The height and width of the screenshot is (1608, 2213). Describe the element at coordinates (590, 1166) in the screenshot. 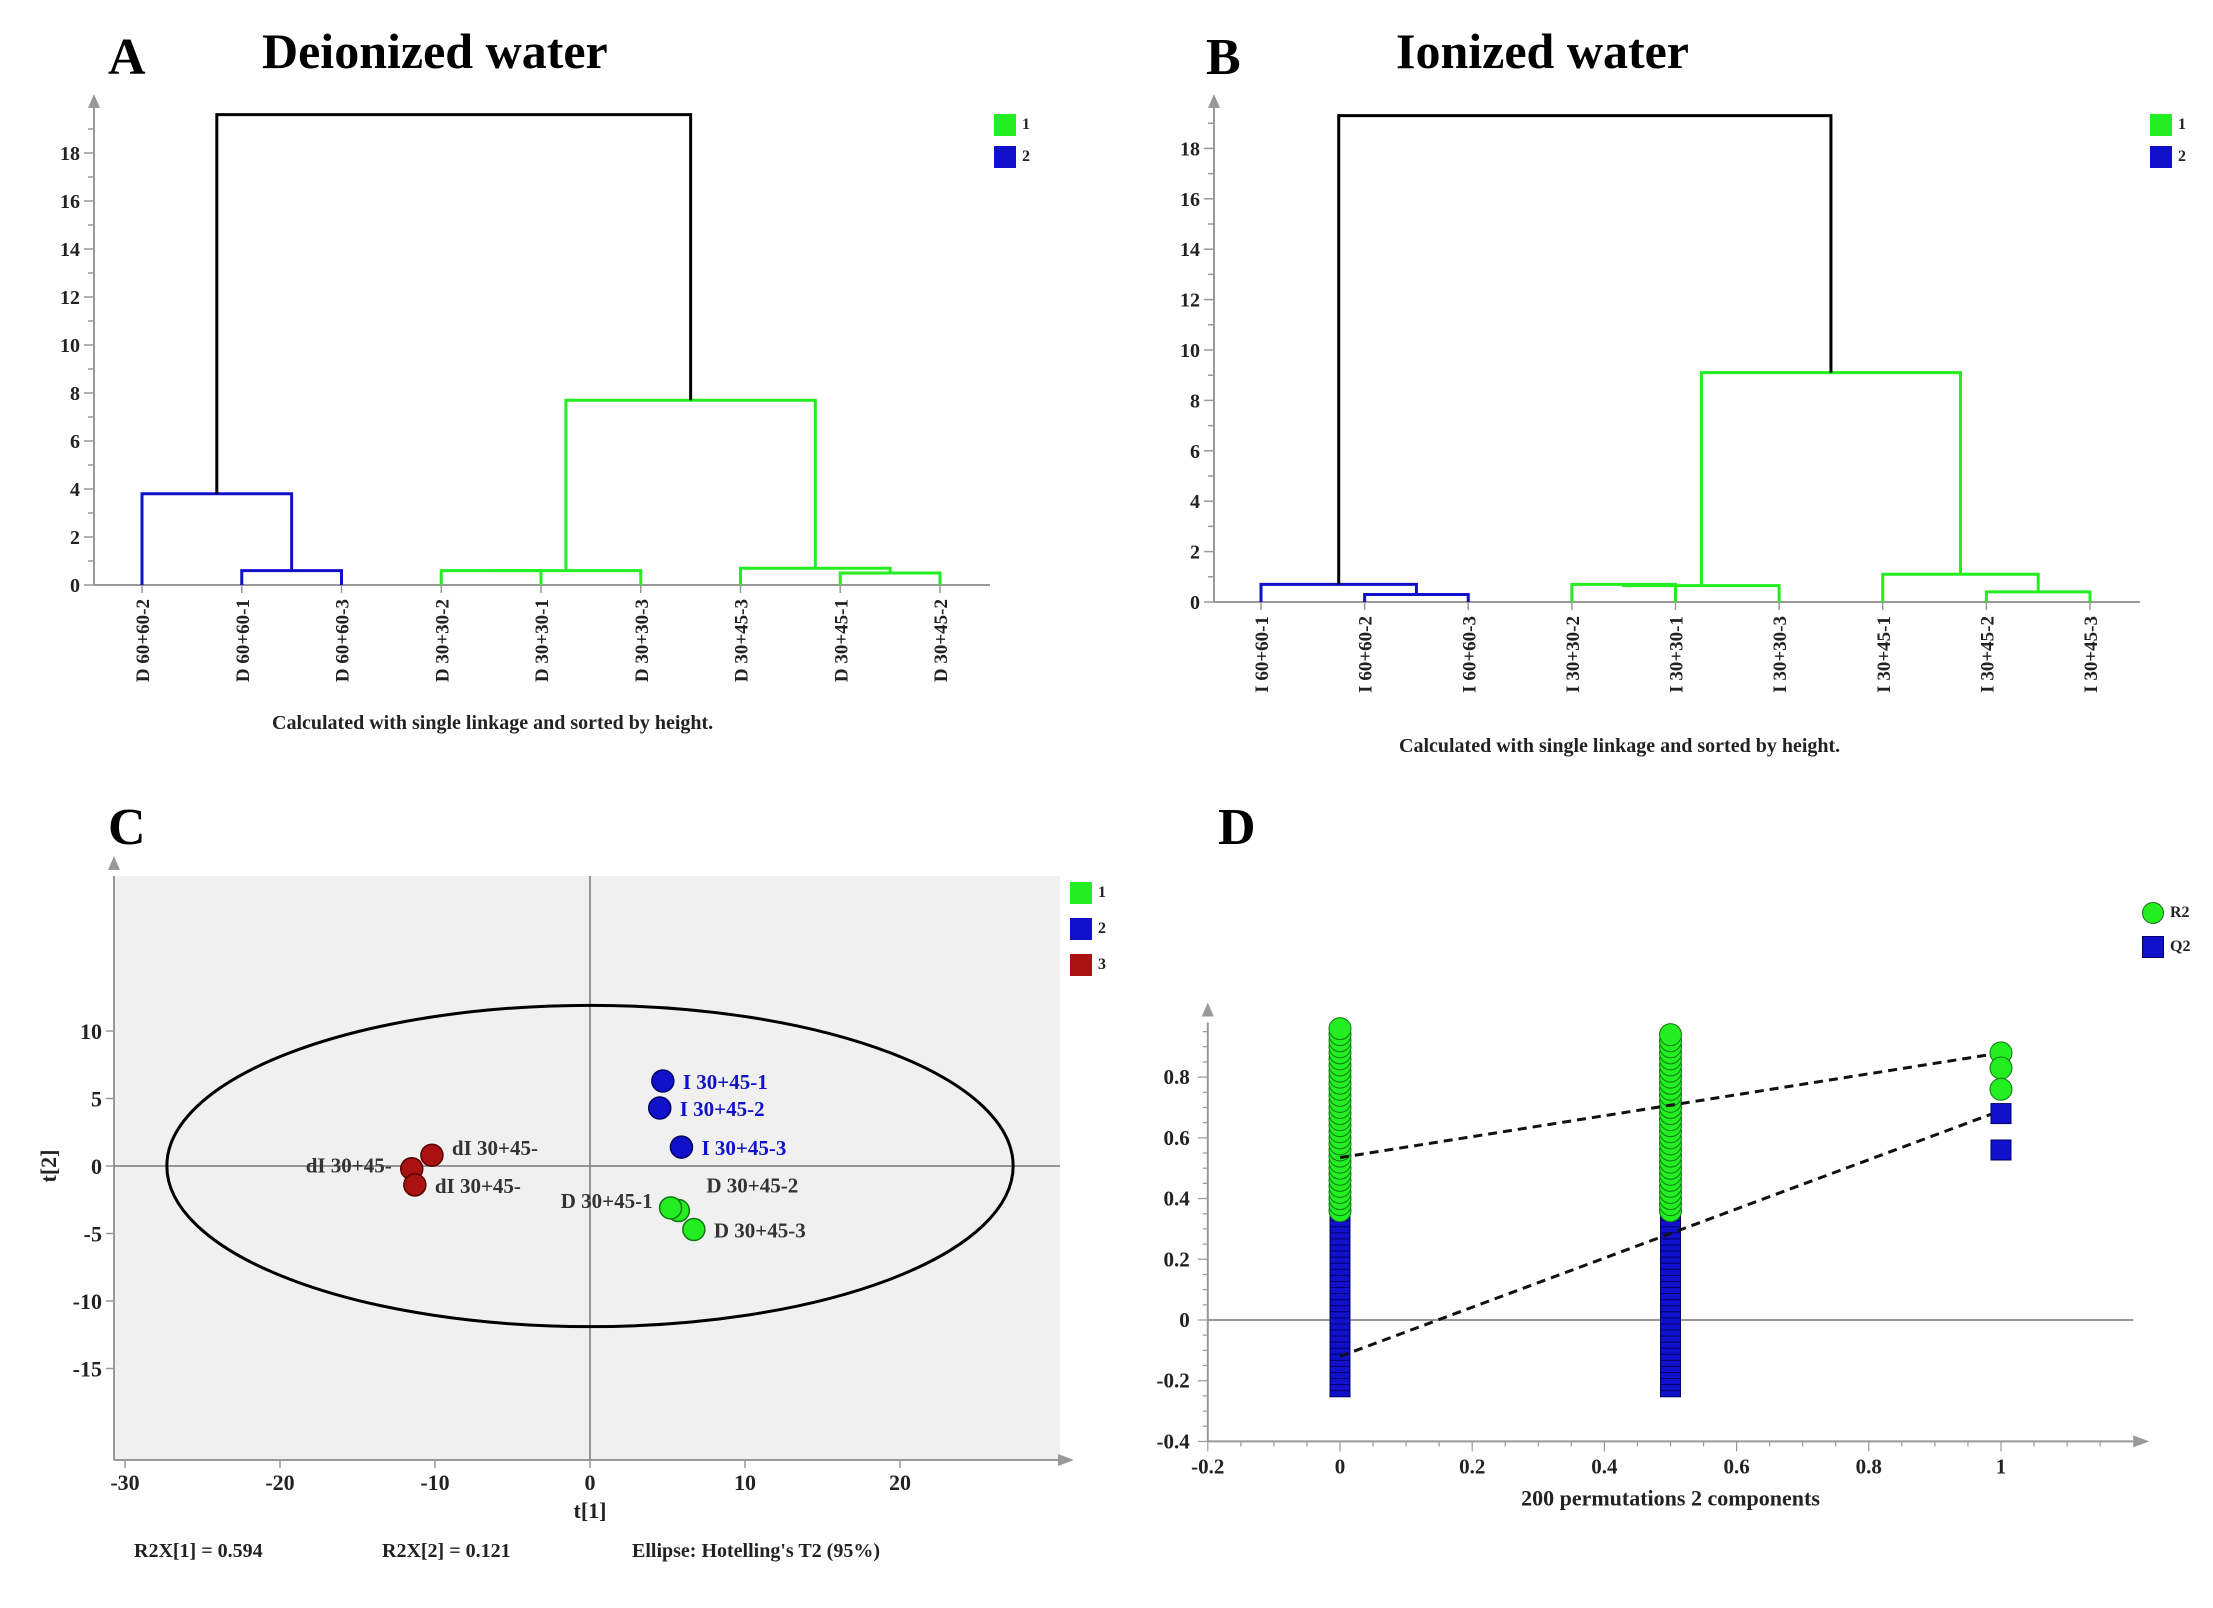

I see `hotelling-ellipse` at that location.